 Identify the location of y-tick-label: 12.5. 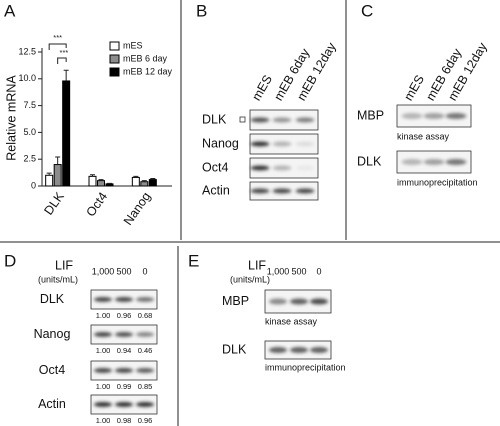
(27, 51).